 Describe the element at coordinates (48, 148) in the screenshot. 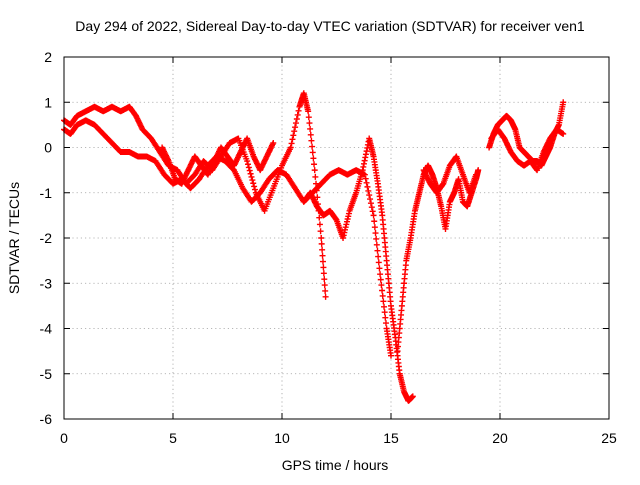

I see `y-tick-label: 0` at that location.